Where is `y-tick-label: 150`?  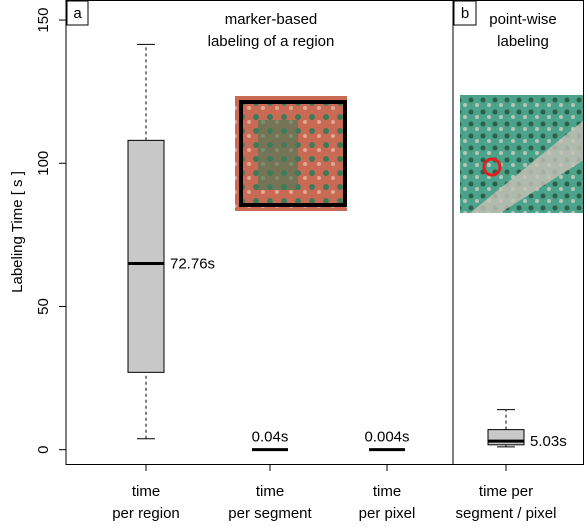 y-tick-label: 150 is located at coordinates (43, 20).